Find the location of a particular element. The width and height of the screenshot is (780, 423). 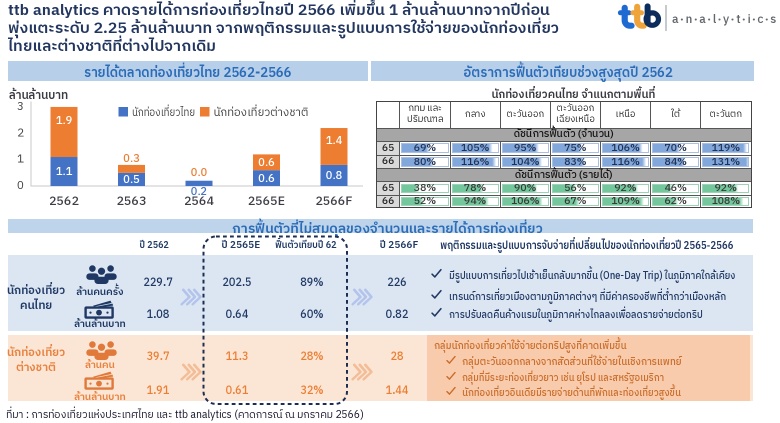

svg-text: 2564 is located at coordinates (199, 201).